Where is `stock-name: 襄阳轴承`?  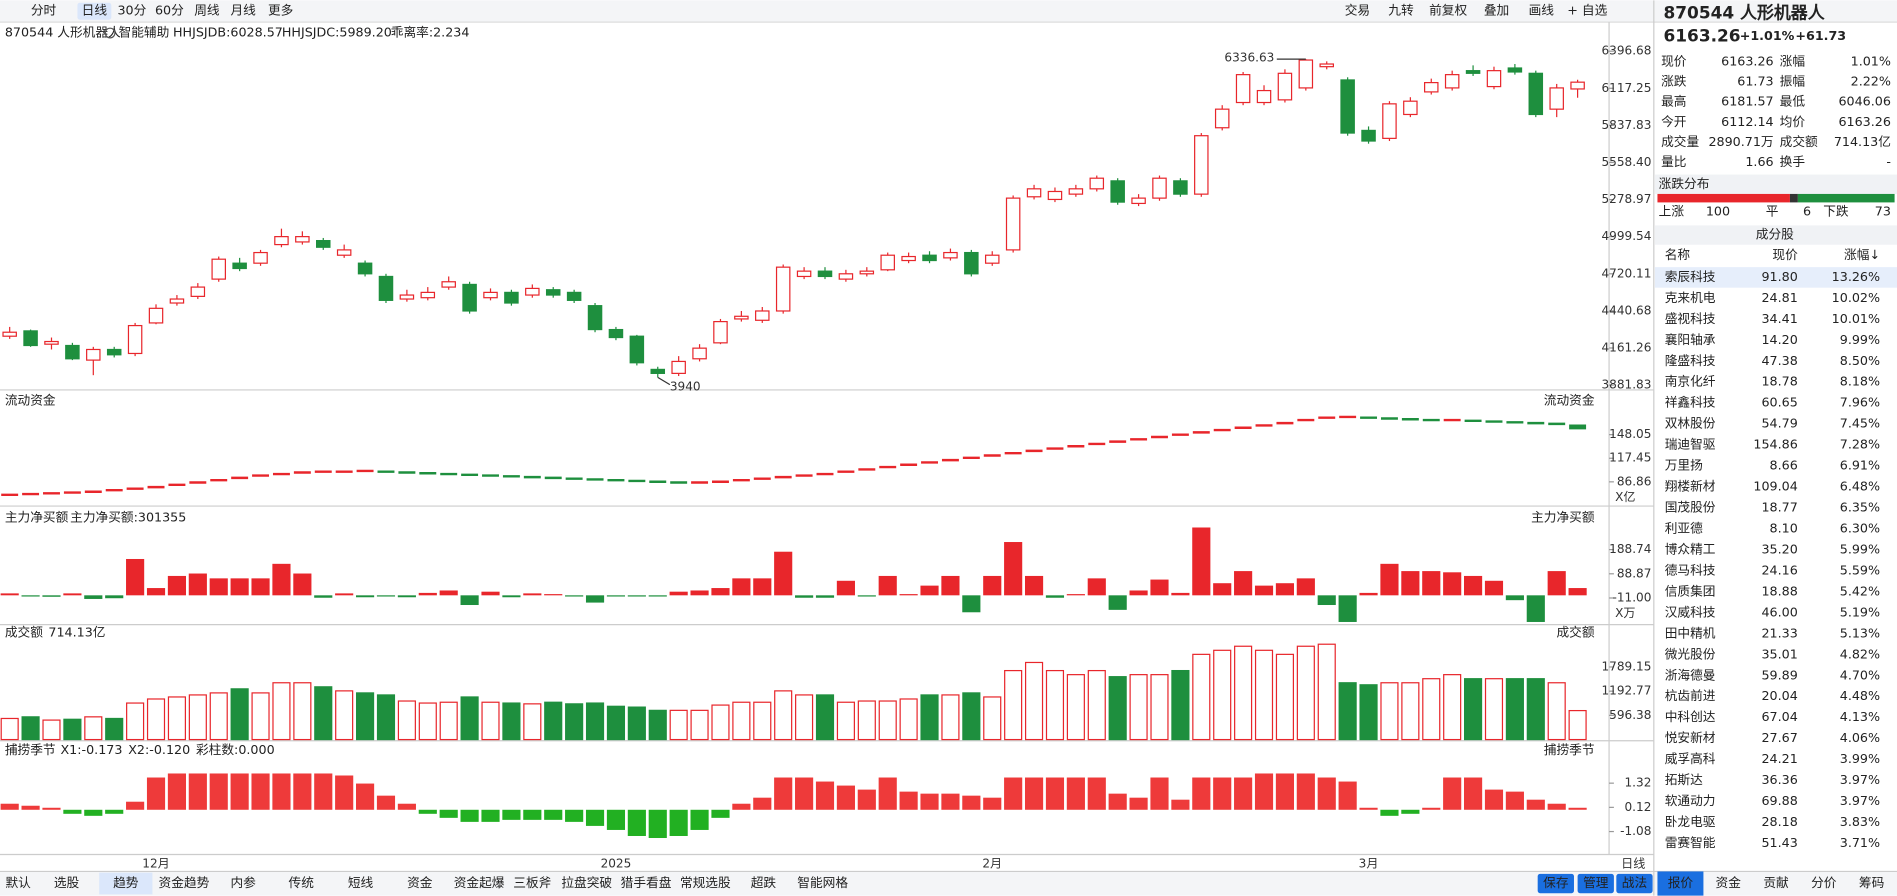 stock-name: 襄阳轴承 is located at coordinates (1690, 339).